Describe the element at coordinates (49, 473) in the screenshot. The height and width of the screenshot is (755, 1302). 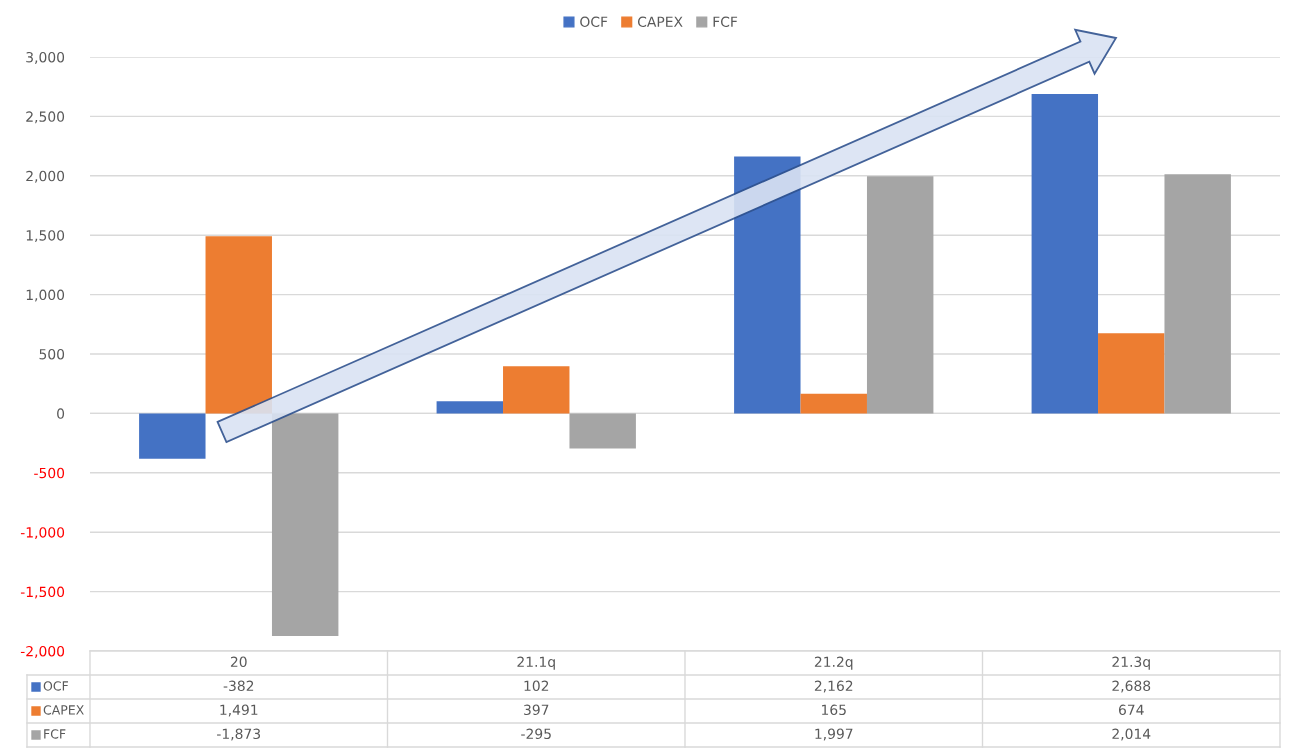
I see `y-tick-label: -500` at that location.